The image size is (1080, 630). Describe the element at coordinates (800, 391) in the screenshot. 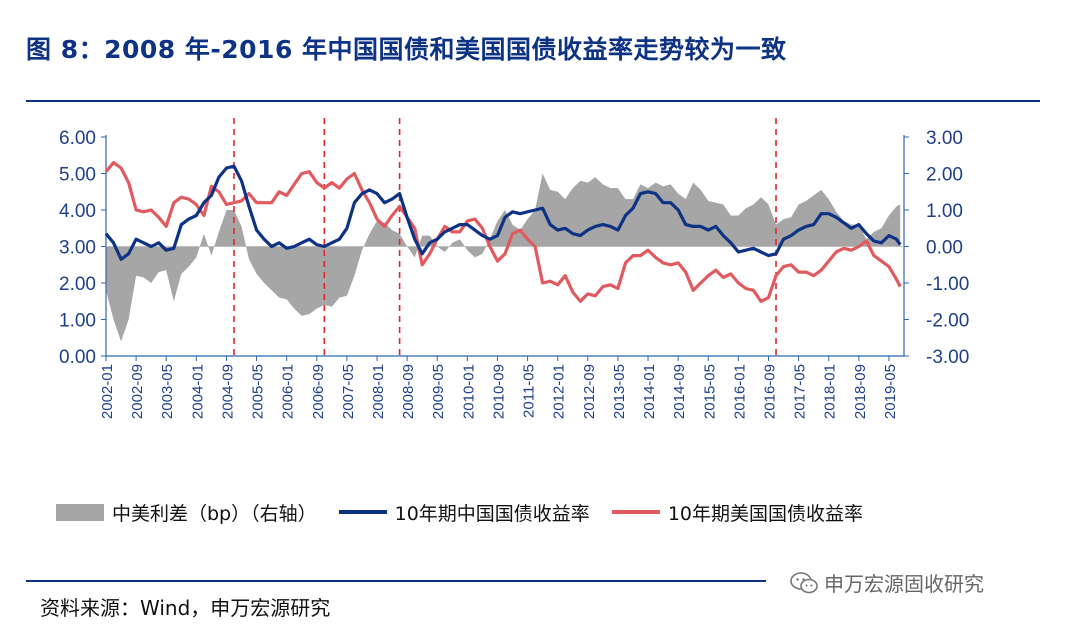

I see `x-tick-label: 2017-05` at that location.